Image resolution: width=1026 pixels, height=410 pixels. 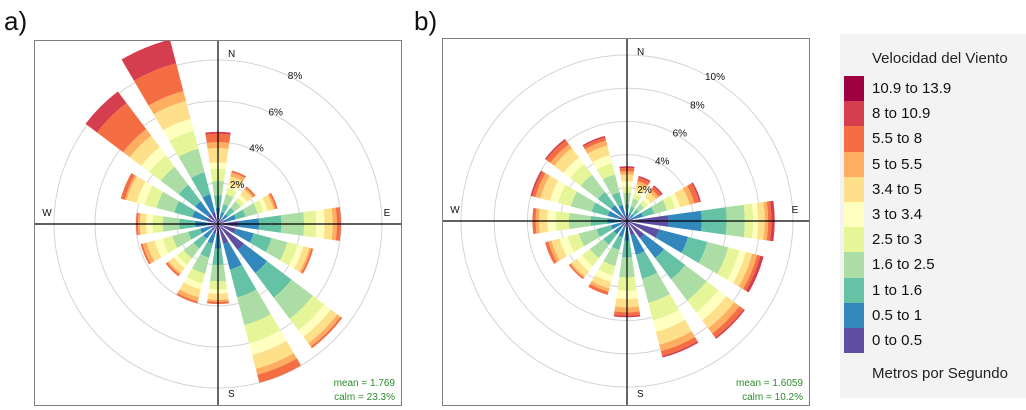 I want to click on radial-tick-label: 2%, so click(x=644, y=190).